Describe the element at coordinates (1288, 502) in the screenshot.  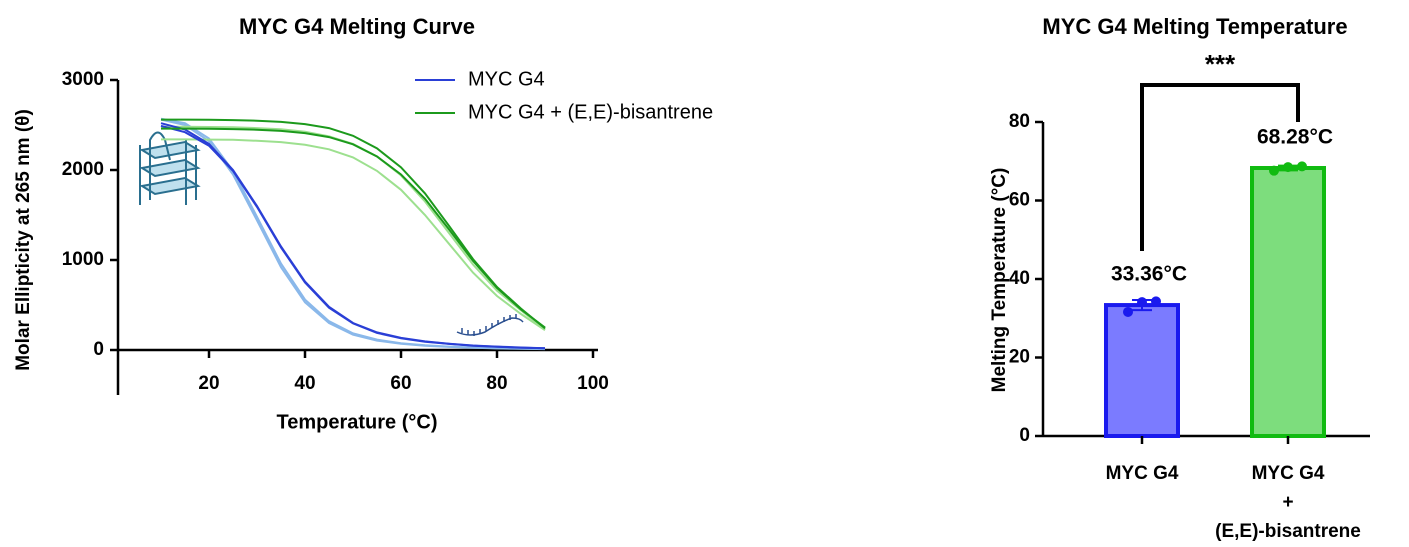
I see `x-tick-label: MYC G4 + (E,E)-bisantrene` at that location.